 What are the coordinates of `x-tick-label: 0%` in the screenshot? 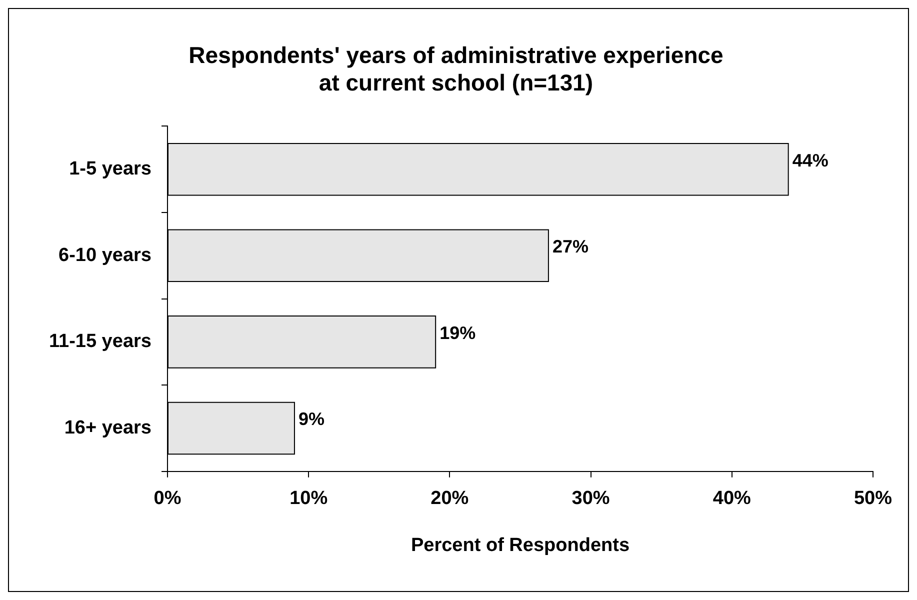 It's located at (168, 499).